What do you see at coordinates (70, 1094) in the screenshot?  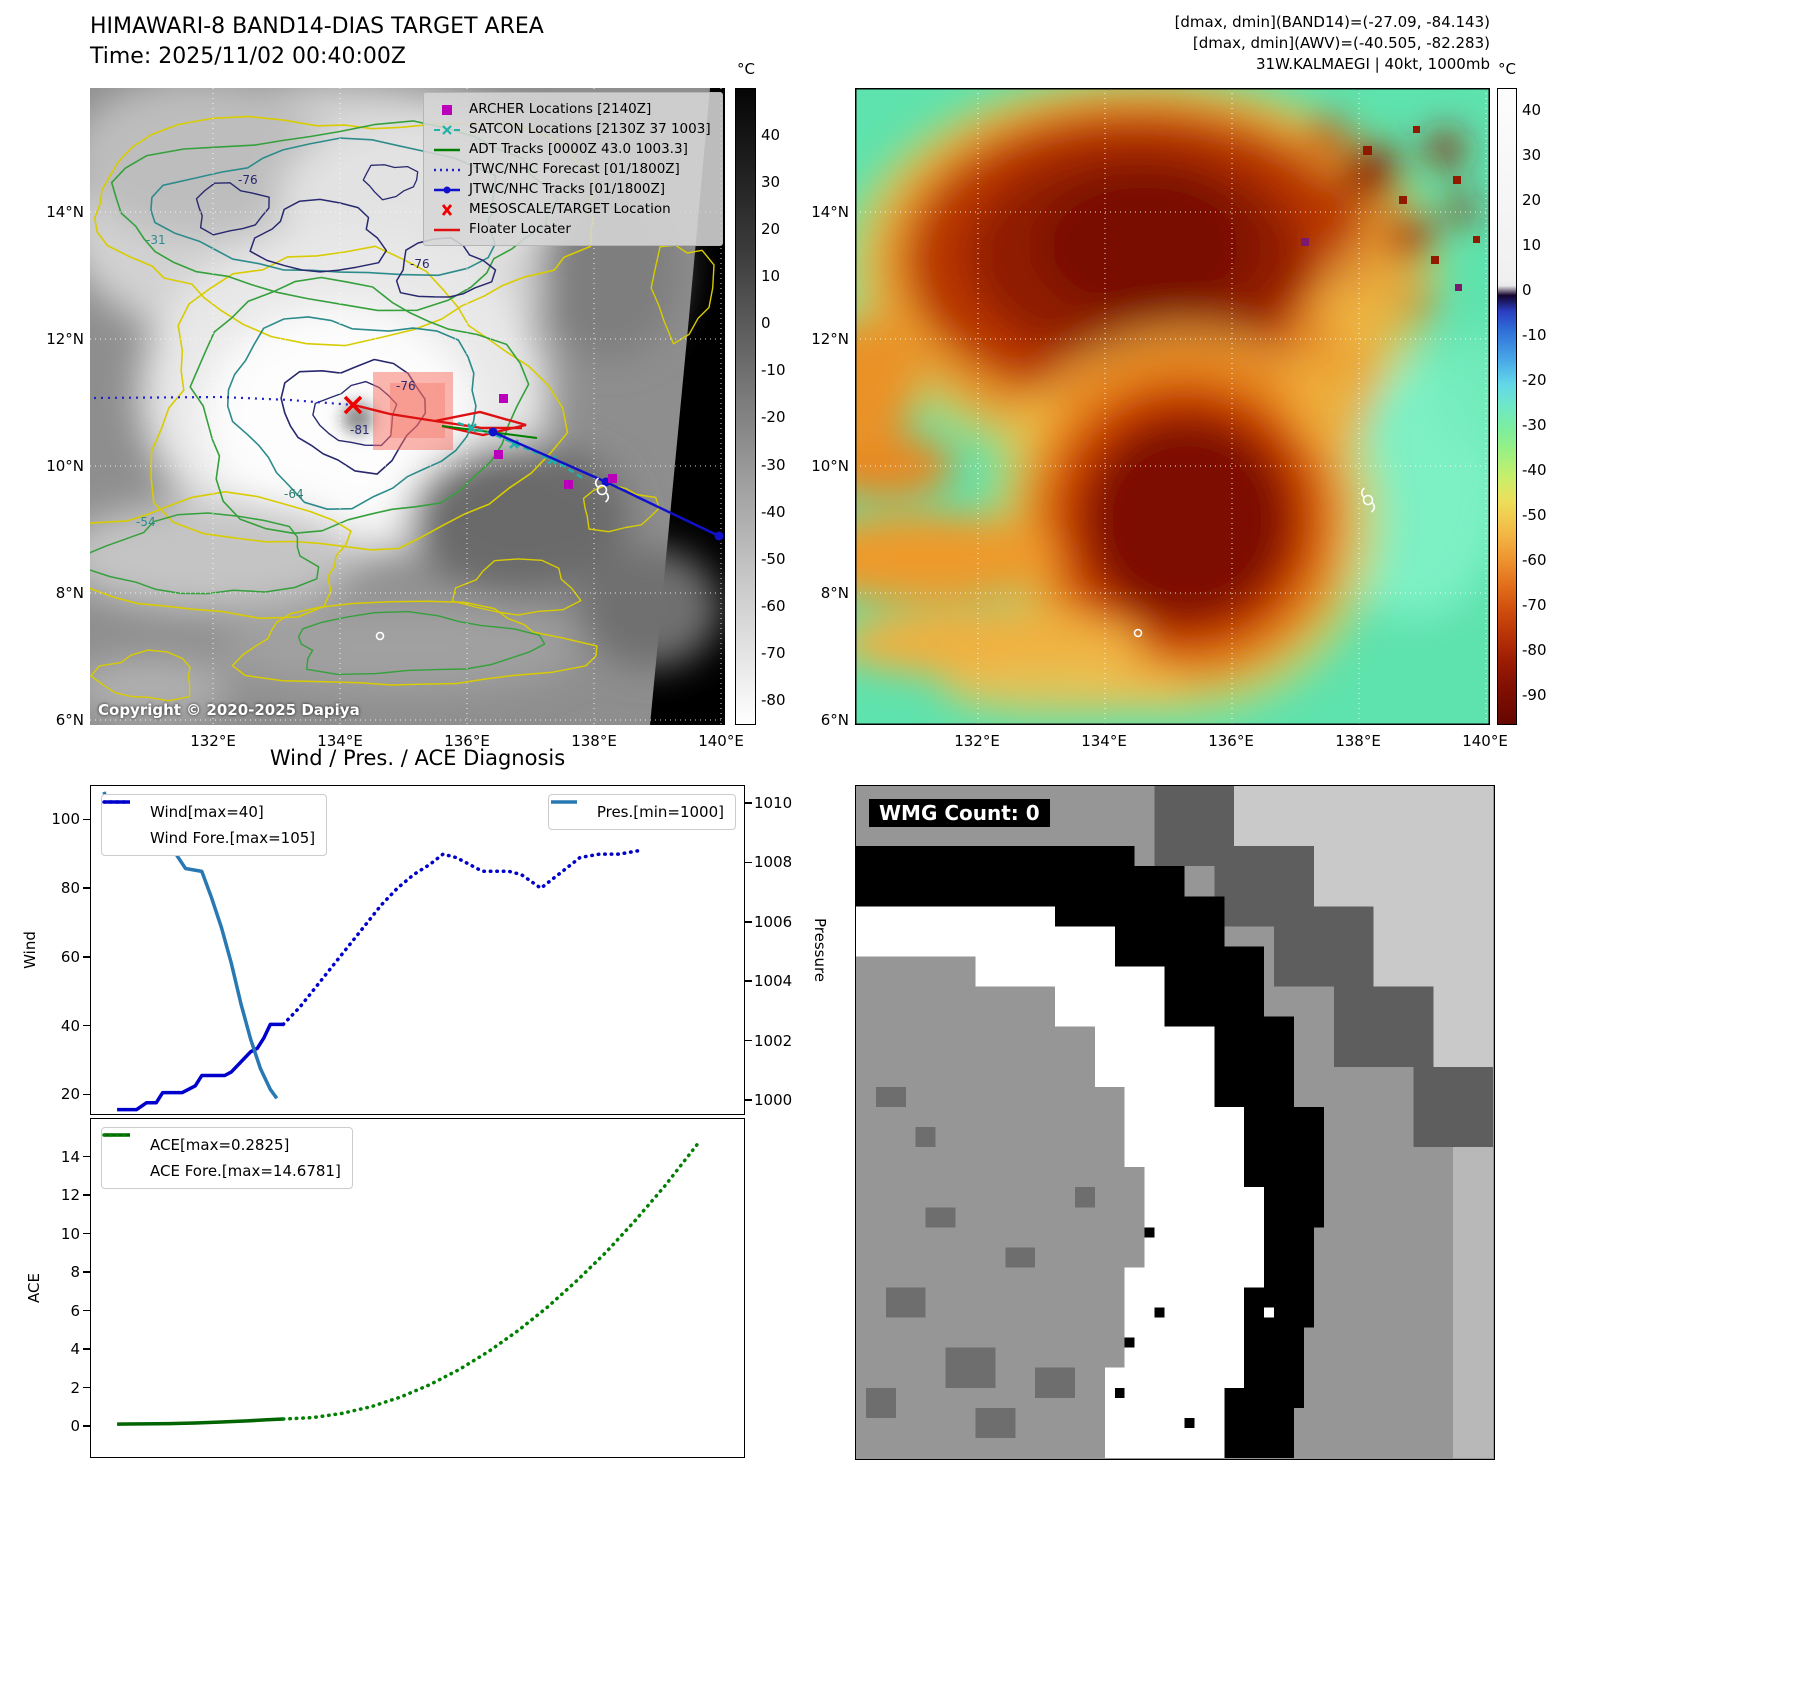 I see `axis-tick-label: 20` at bounding box center [70, 1094].